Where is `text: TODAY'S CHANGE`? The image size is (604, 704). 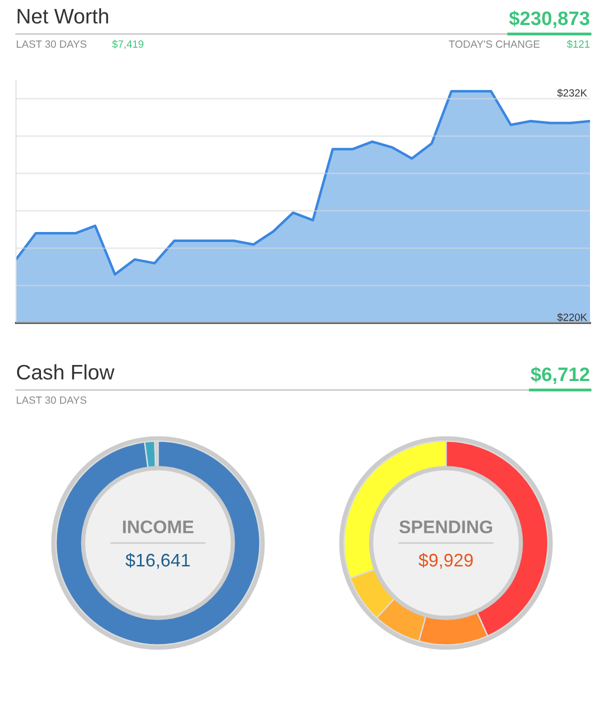 text: TODAY'S CHANGE is located at coordinates (494, 44).